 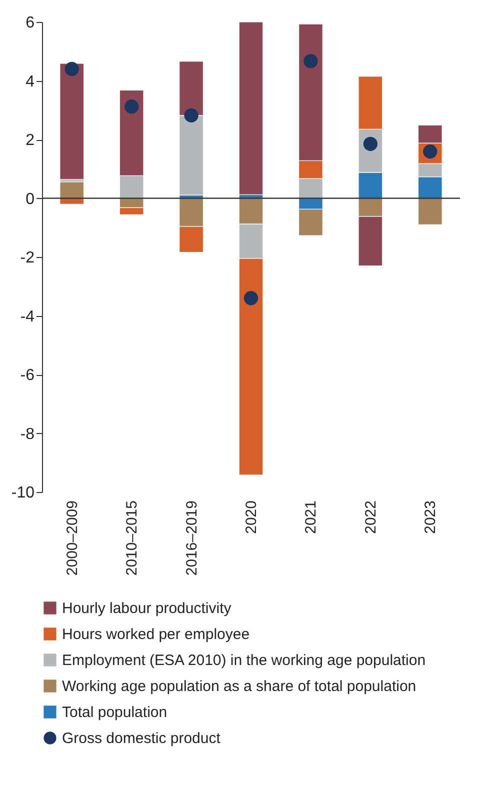 What do you see at coordinates (132, 538) in the screenshot?
I see `x-tick-label: 2010–2015` at bounding box center [132, 538].